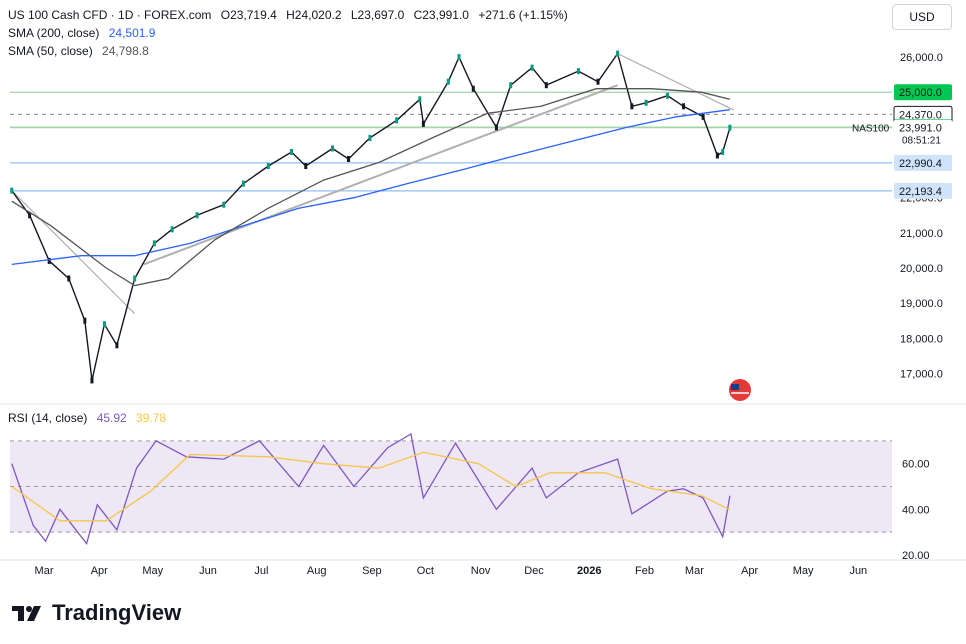 Image resolution: width=966 pixels, height=644 pixels. Describe the element at coordinates (317, 571) in the screenshot. I see `time-axis-tick-5: Aug` at that location.